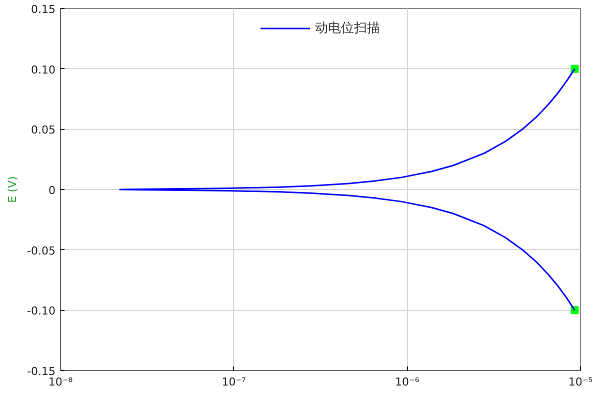 This screenshot has height=399, width=609. Describe the element at coordinates (41, 311) in the screenshot. I see `y-tick-label: -0.10` at that location.